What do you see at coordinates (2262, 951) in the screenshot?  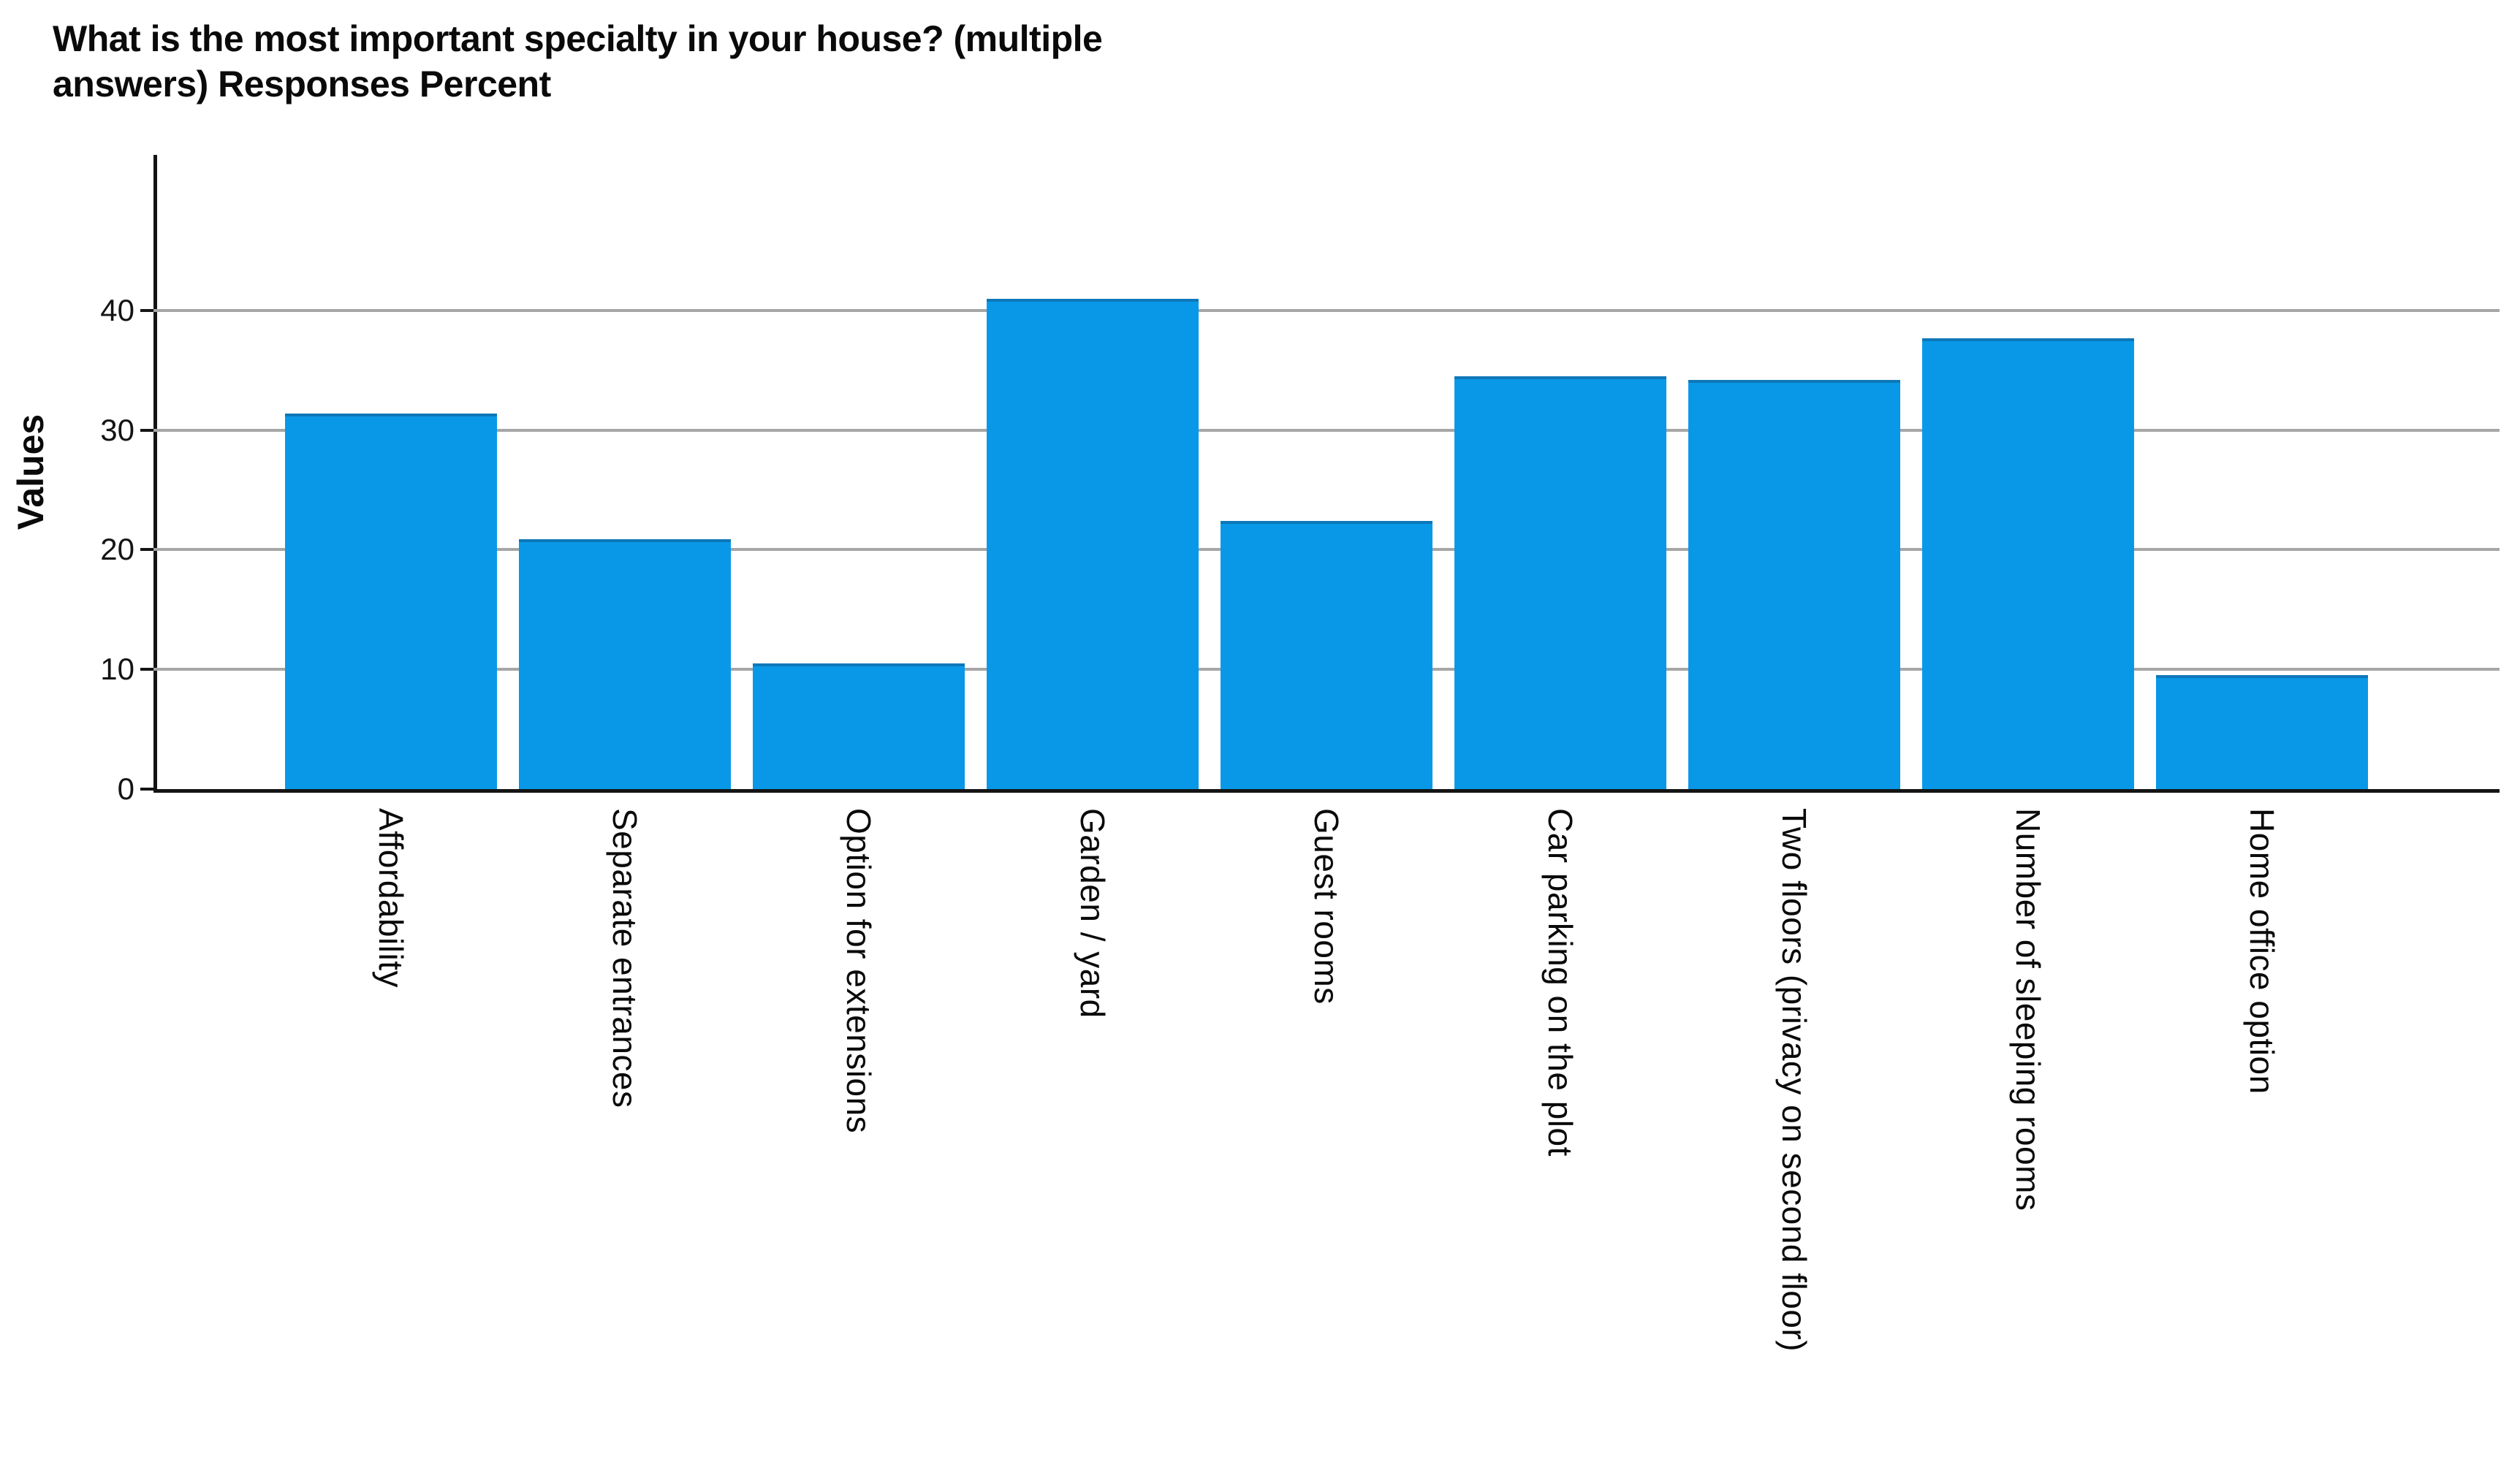 I see `category-label-9: Home office option` at bounding box center [2262, 951].